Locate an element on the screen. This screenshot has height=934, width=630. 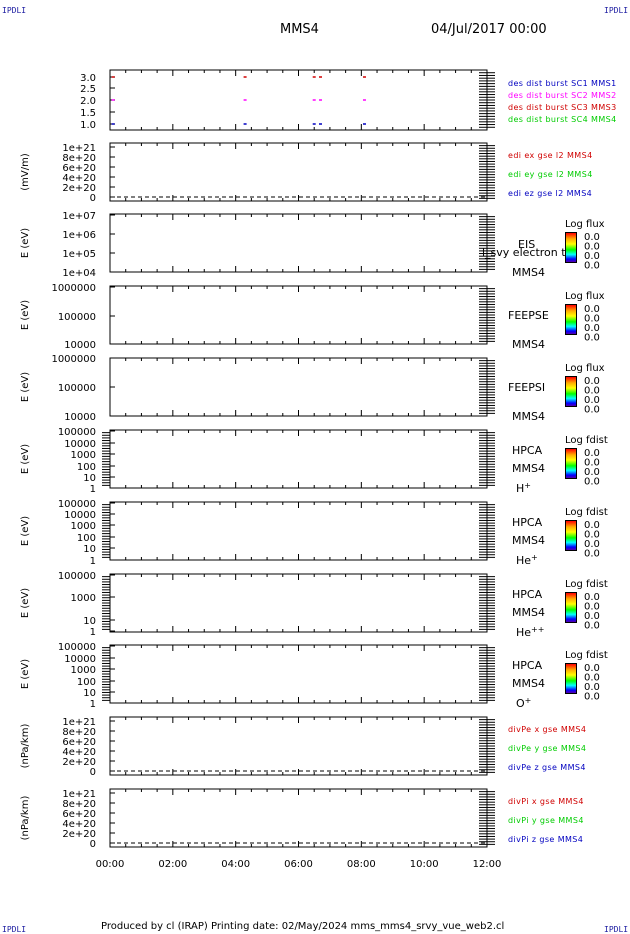
y-tick-label-hpca-he: 10000 is located at coordinates (80, 515).